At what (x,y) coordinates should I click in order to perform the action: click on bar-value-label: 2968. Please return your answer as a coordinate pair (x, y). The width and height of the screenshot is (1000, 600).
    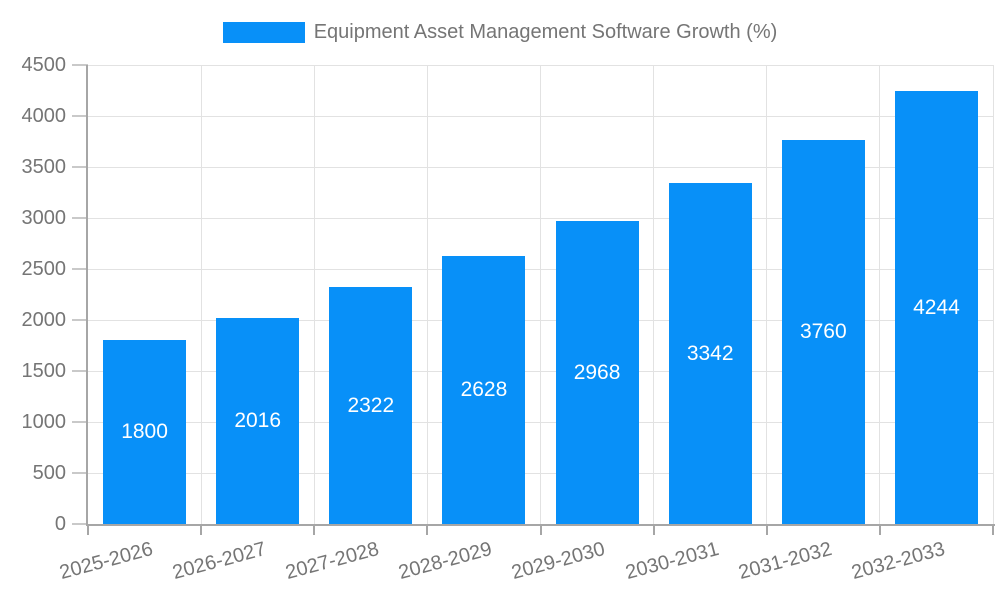
    Looking at the image, I should click on (597, 372).